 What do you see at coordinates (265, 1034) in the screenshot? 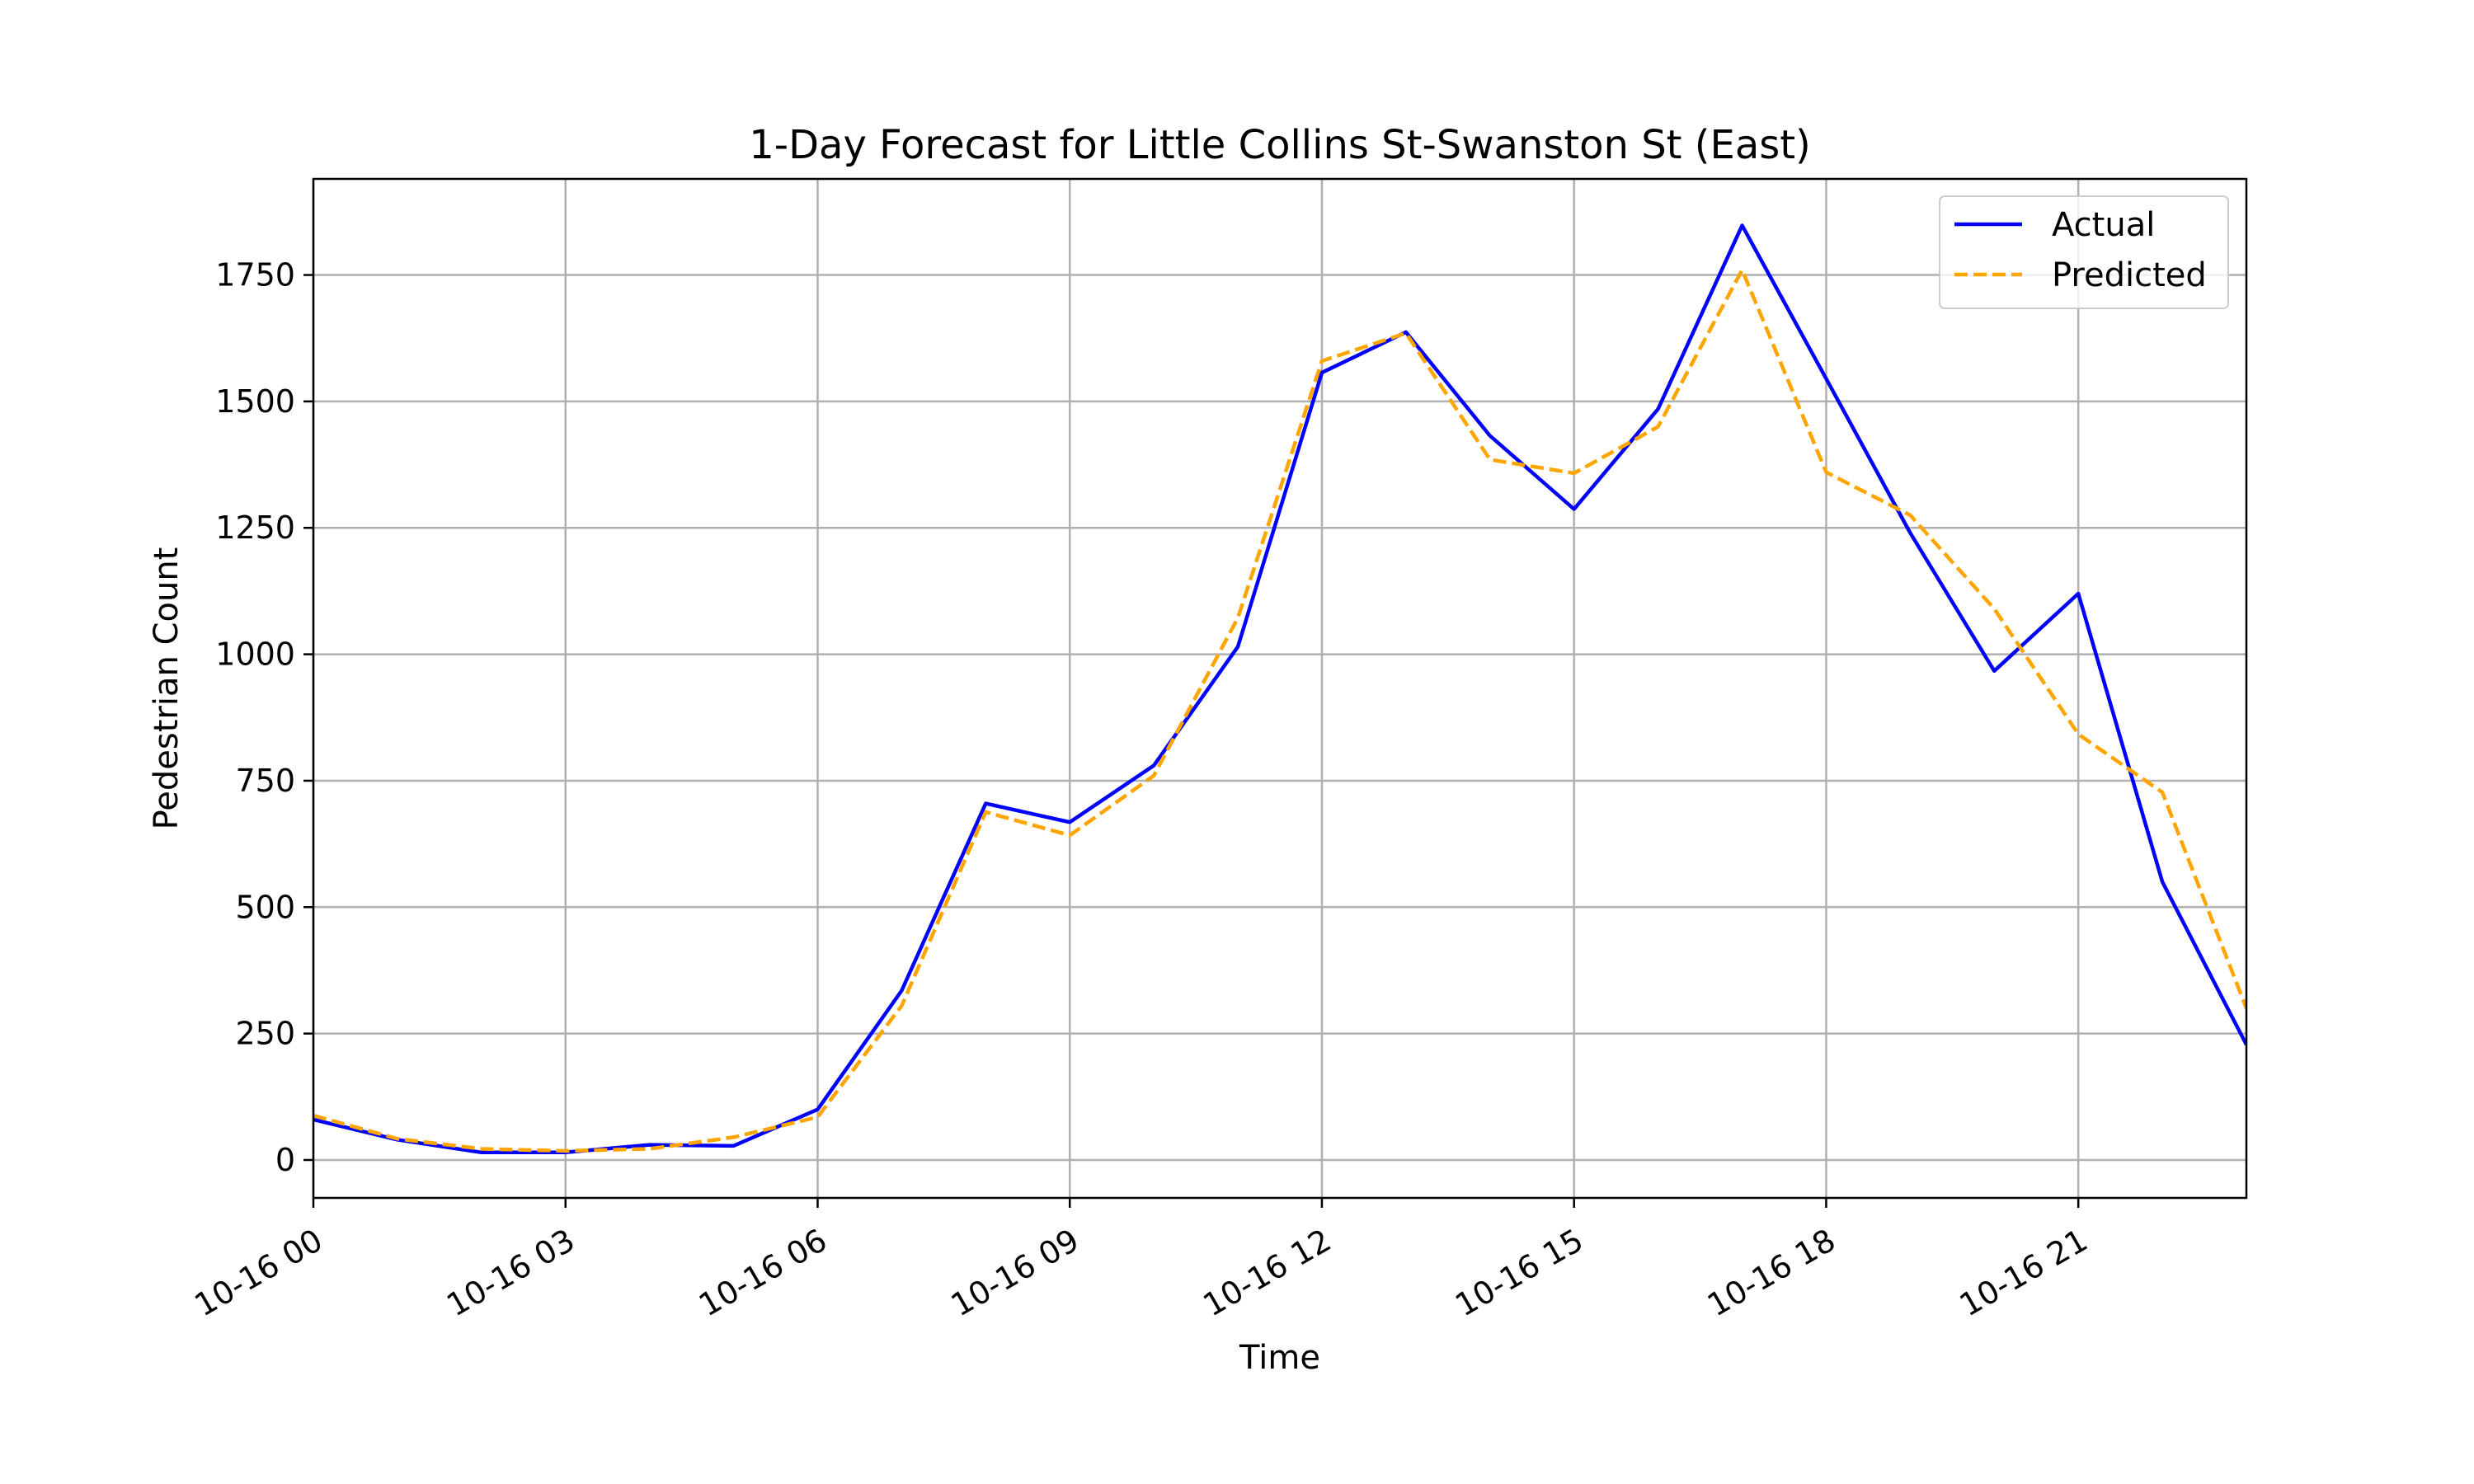
I see `y-tick-label: 250` at bounding box center [265, 1034].